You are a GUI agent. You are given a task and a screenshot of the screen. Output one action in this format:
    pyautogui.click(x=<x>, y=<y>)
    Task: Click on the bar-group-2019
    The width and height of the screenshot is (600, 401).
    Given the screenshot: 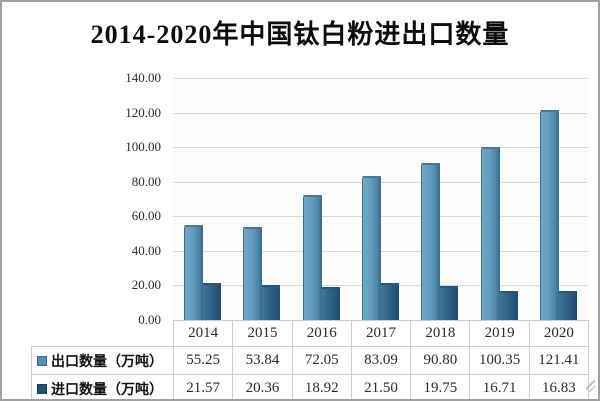 What is the action you would take?
    pyautogui.click(x=499, y=233)
    